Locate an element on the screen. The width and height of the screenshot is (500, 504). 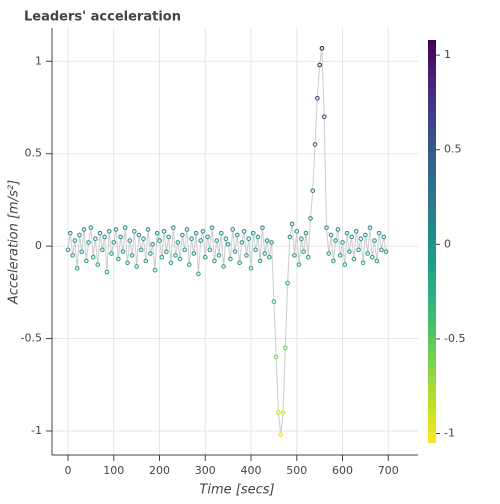
x-tick-label: 100 is located at coordinates (113, 470).